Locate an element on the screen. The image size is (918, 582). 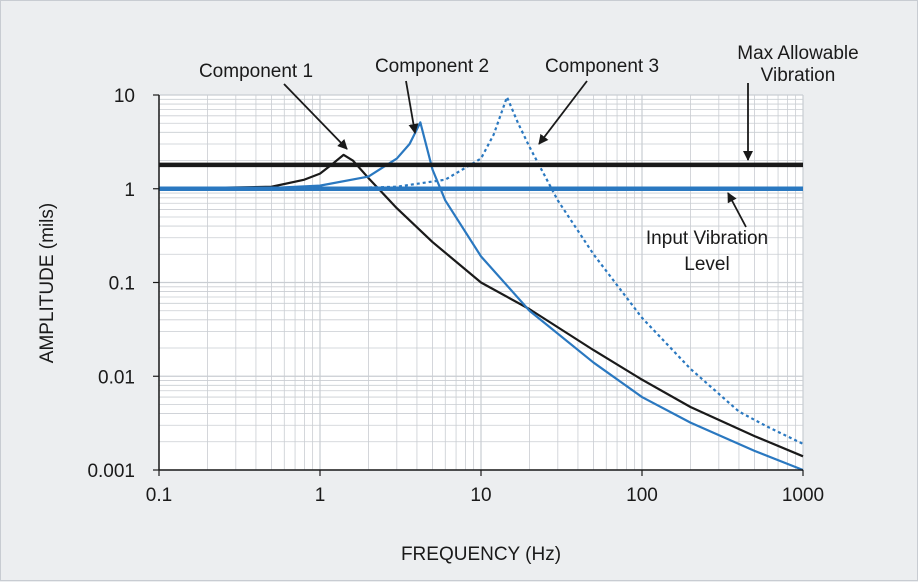
annotation-inputvib: Input Vibration Level is located at coordinates (707, 233).